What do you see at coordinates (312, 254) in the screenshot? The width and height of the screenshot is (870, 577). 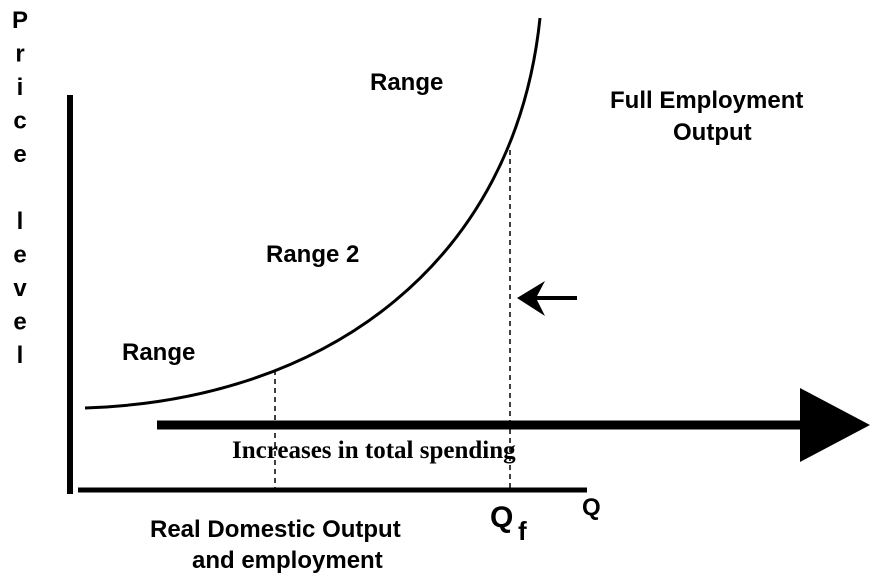 I see `range-label: Range 2` at bounding box center [312, 254].